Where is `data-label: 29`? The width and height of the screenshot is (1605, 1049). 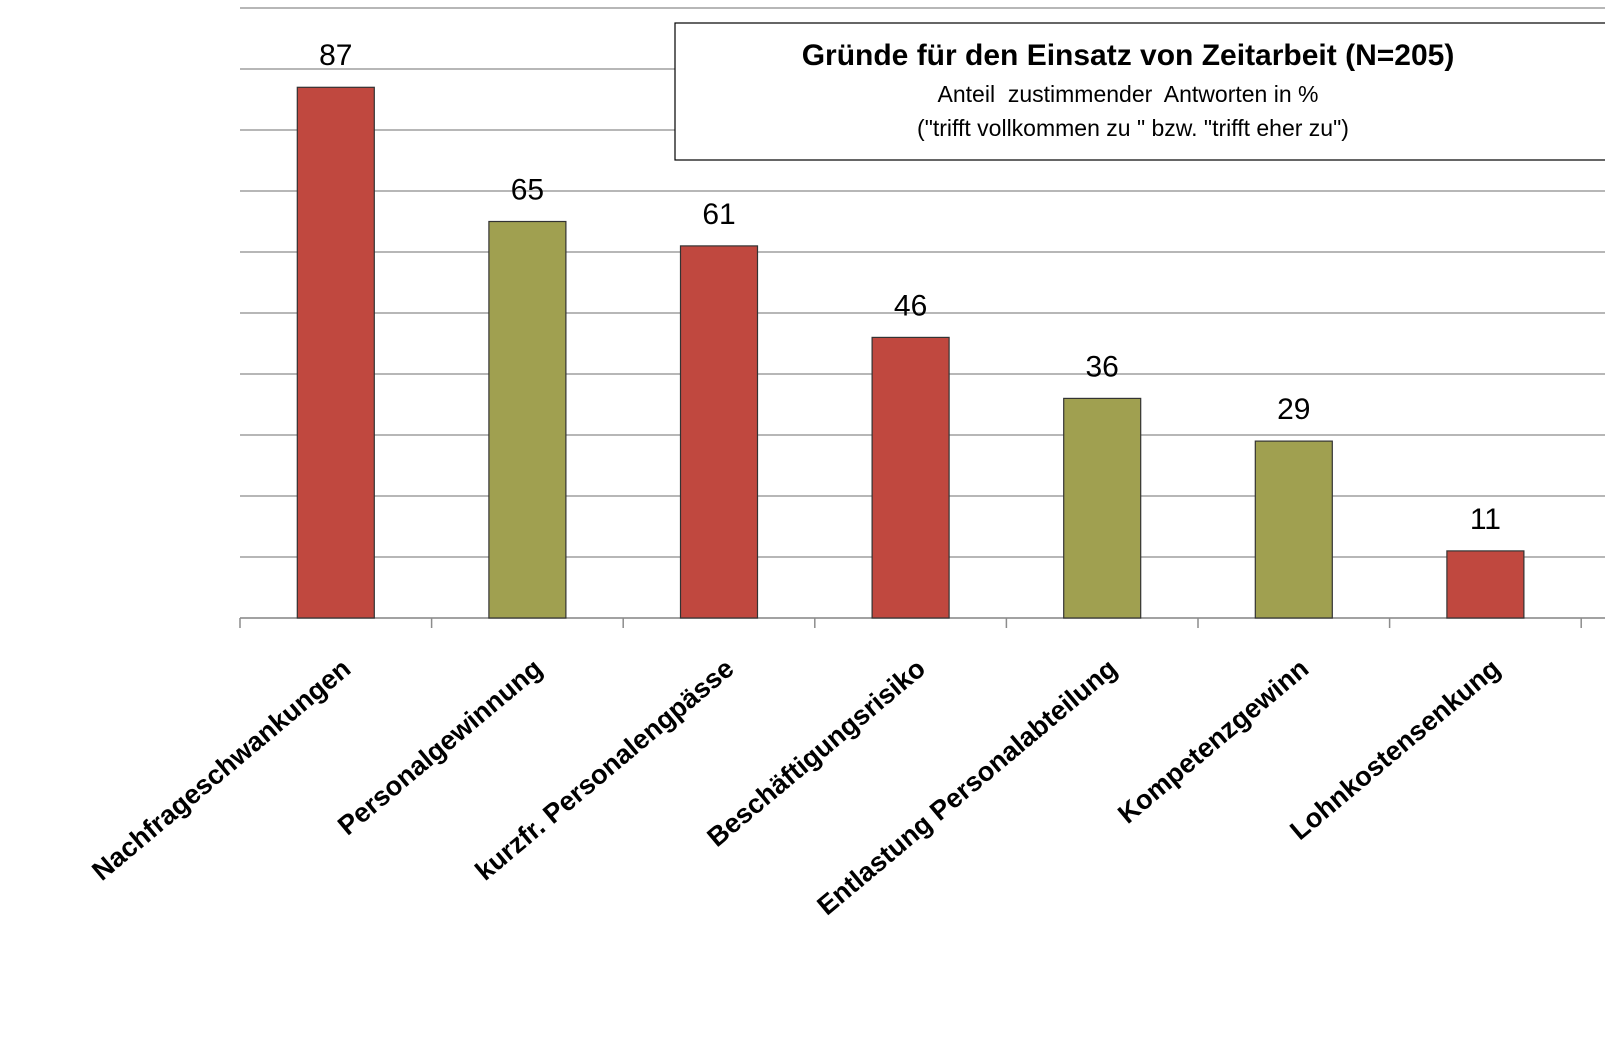 data-label: 29 is located at coordinates (1293, 409).